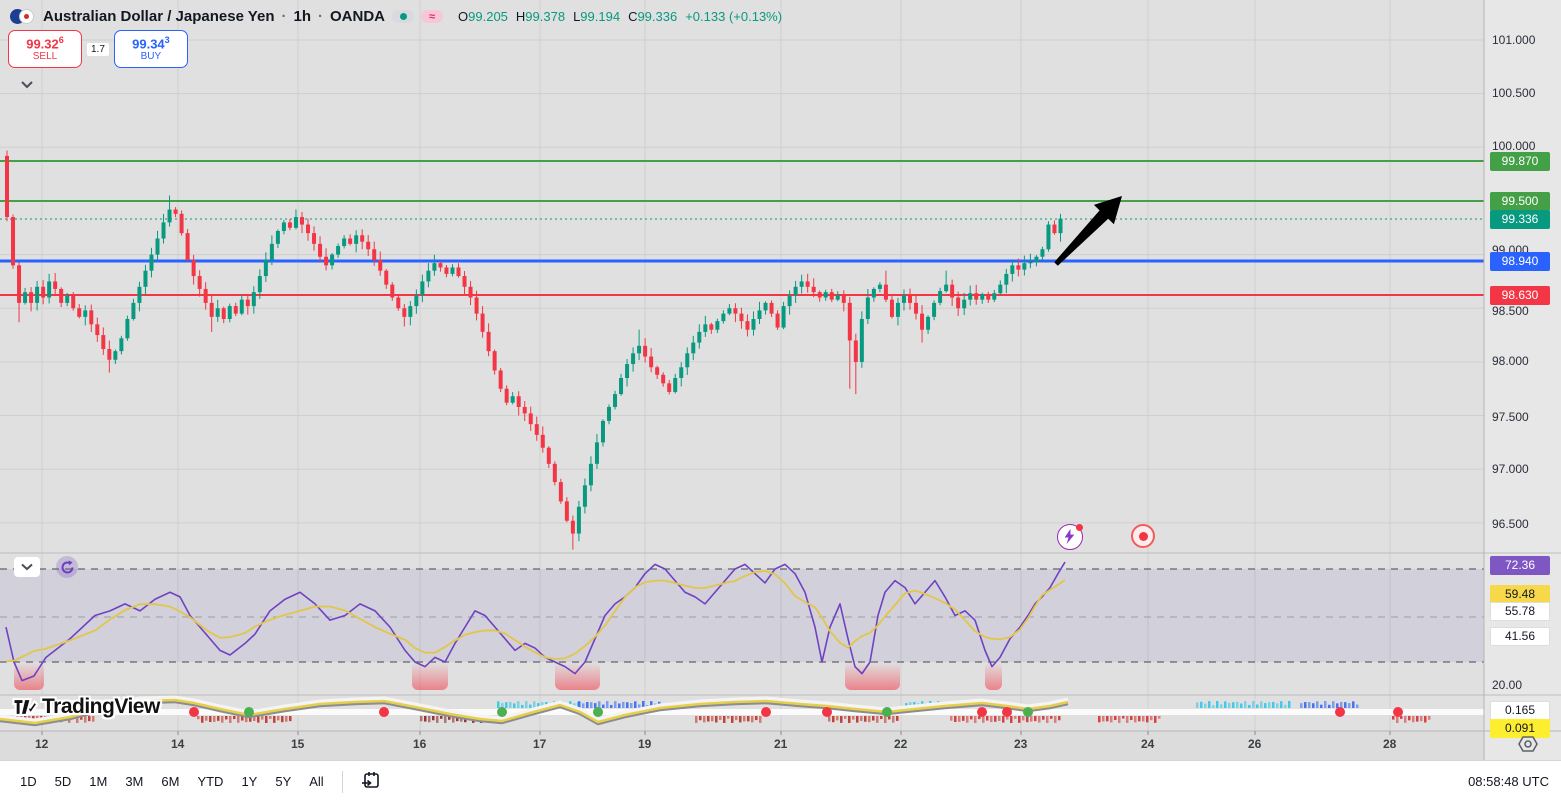 This screenshot has width=1561, height=802. I want to click on rsi-refresh-icon, so click(67, 567).